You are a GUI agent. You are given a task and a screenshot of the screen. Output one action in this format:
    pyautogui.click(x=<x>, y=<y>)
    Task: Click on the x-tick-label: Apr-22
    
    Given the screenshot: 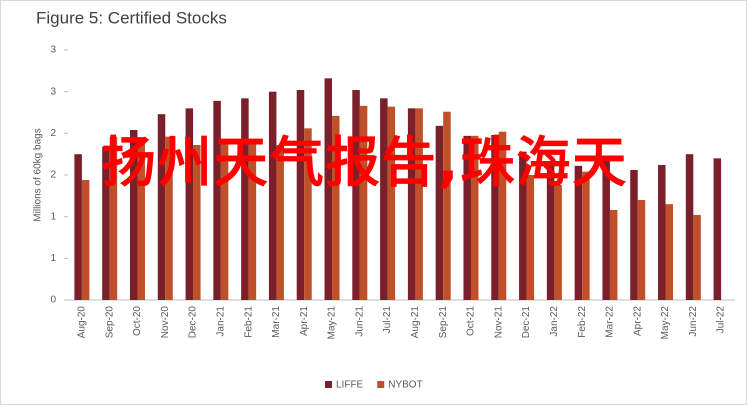 What is the action you would take?
    pyautogui.click(x=637, y=321)
    